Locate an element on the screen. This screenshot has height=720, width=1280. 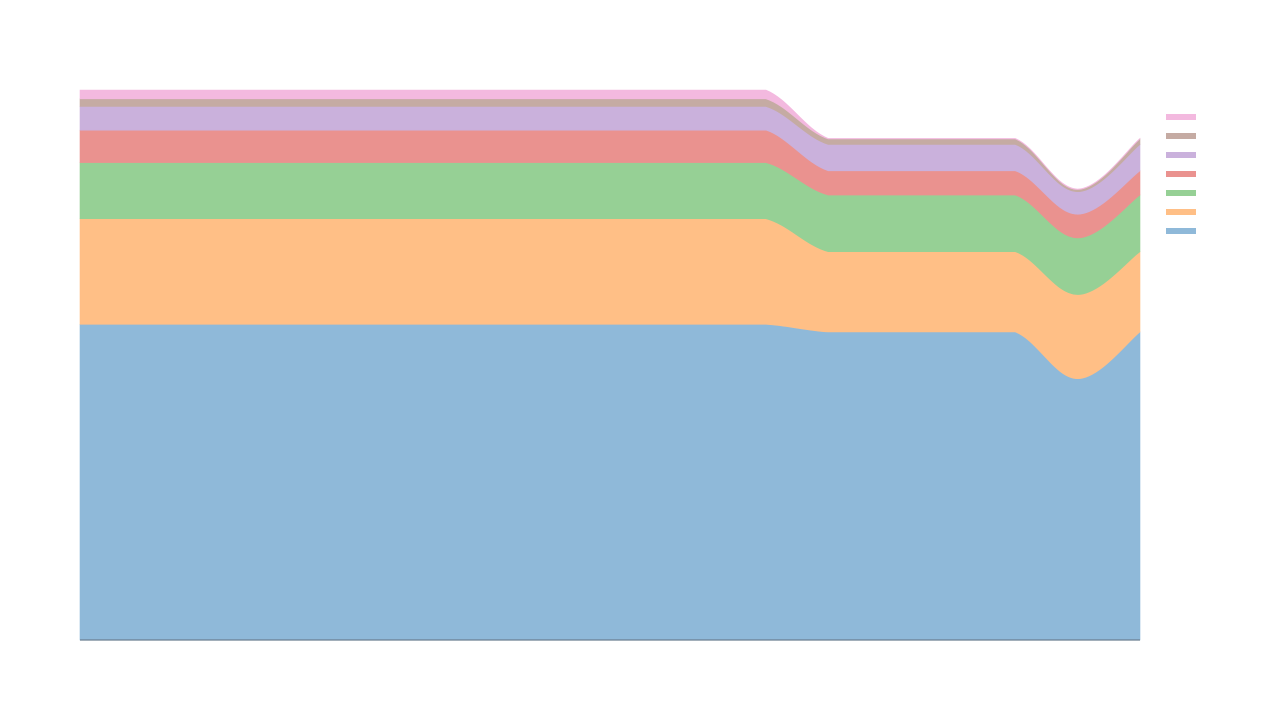
legend is located at coordinates (1181, 174).